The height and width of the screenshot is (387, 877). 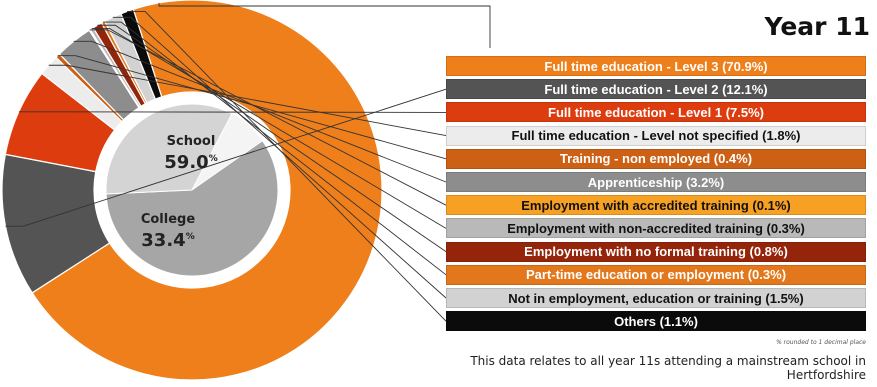 What do you see at coordinates (186, 162) in the screenshot?
I see `inner-value-school-number: 59.0` at bounding box center [186, 162].